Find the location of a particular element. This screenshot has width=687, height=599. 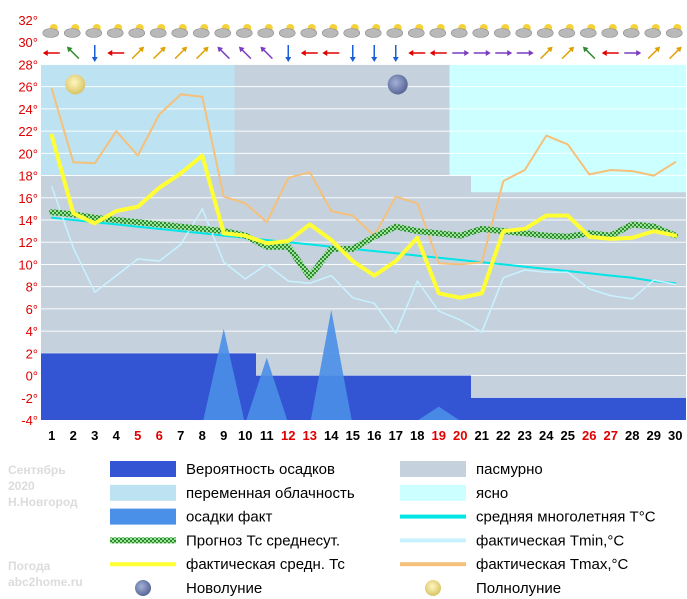

legend-item: ясно is located at coordinates (454, 493).